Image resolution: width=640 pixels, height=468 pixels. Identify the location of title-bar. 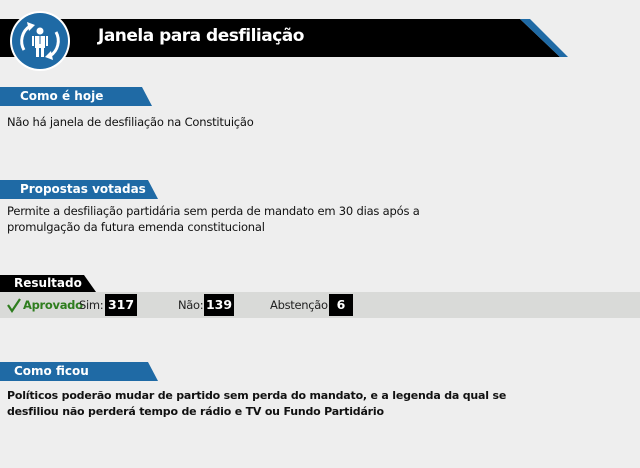
(284, 38).